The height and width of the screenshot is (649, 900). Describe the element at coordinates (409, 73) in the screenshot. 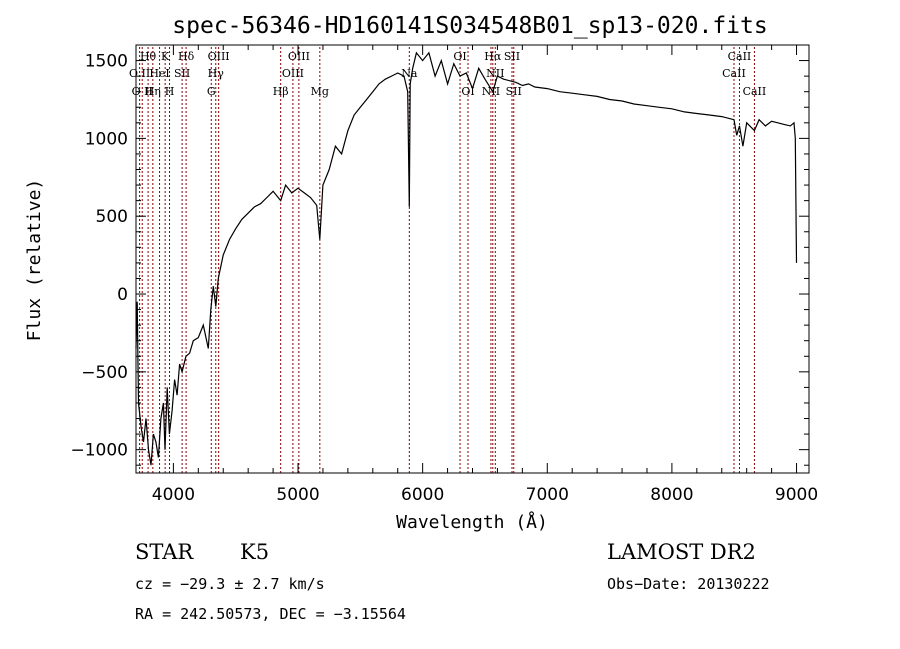

I see `line-label: Na` at that location.